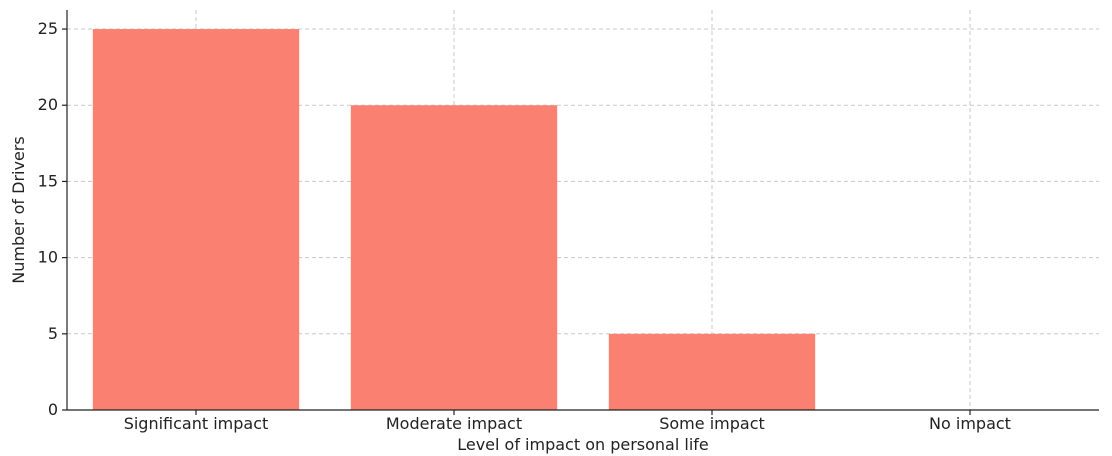 This screenshot has height=456, width=1112. I want to click on x-tick-label: Significant impact, so click(196, 423).